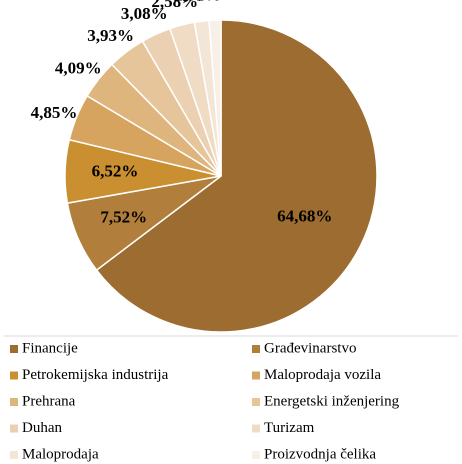 The image size is (462, 464). Describe the element at coordinates (50, 348) in the screenshot. I see `legend-label: Financije` at that location.